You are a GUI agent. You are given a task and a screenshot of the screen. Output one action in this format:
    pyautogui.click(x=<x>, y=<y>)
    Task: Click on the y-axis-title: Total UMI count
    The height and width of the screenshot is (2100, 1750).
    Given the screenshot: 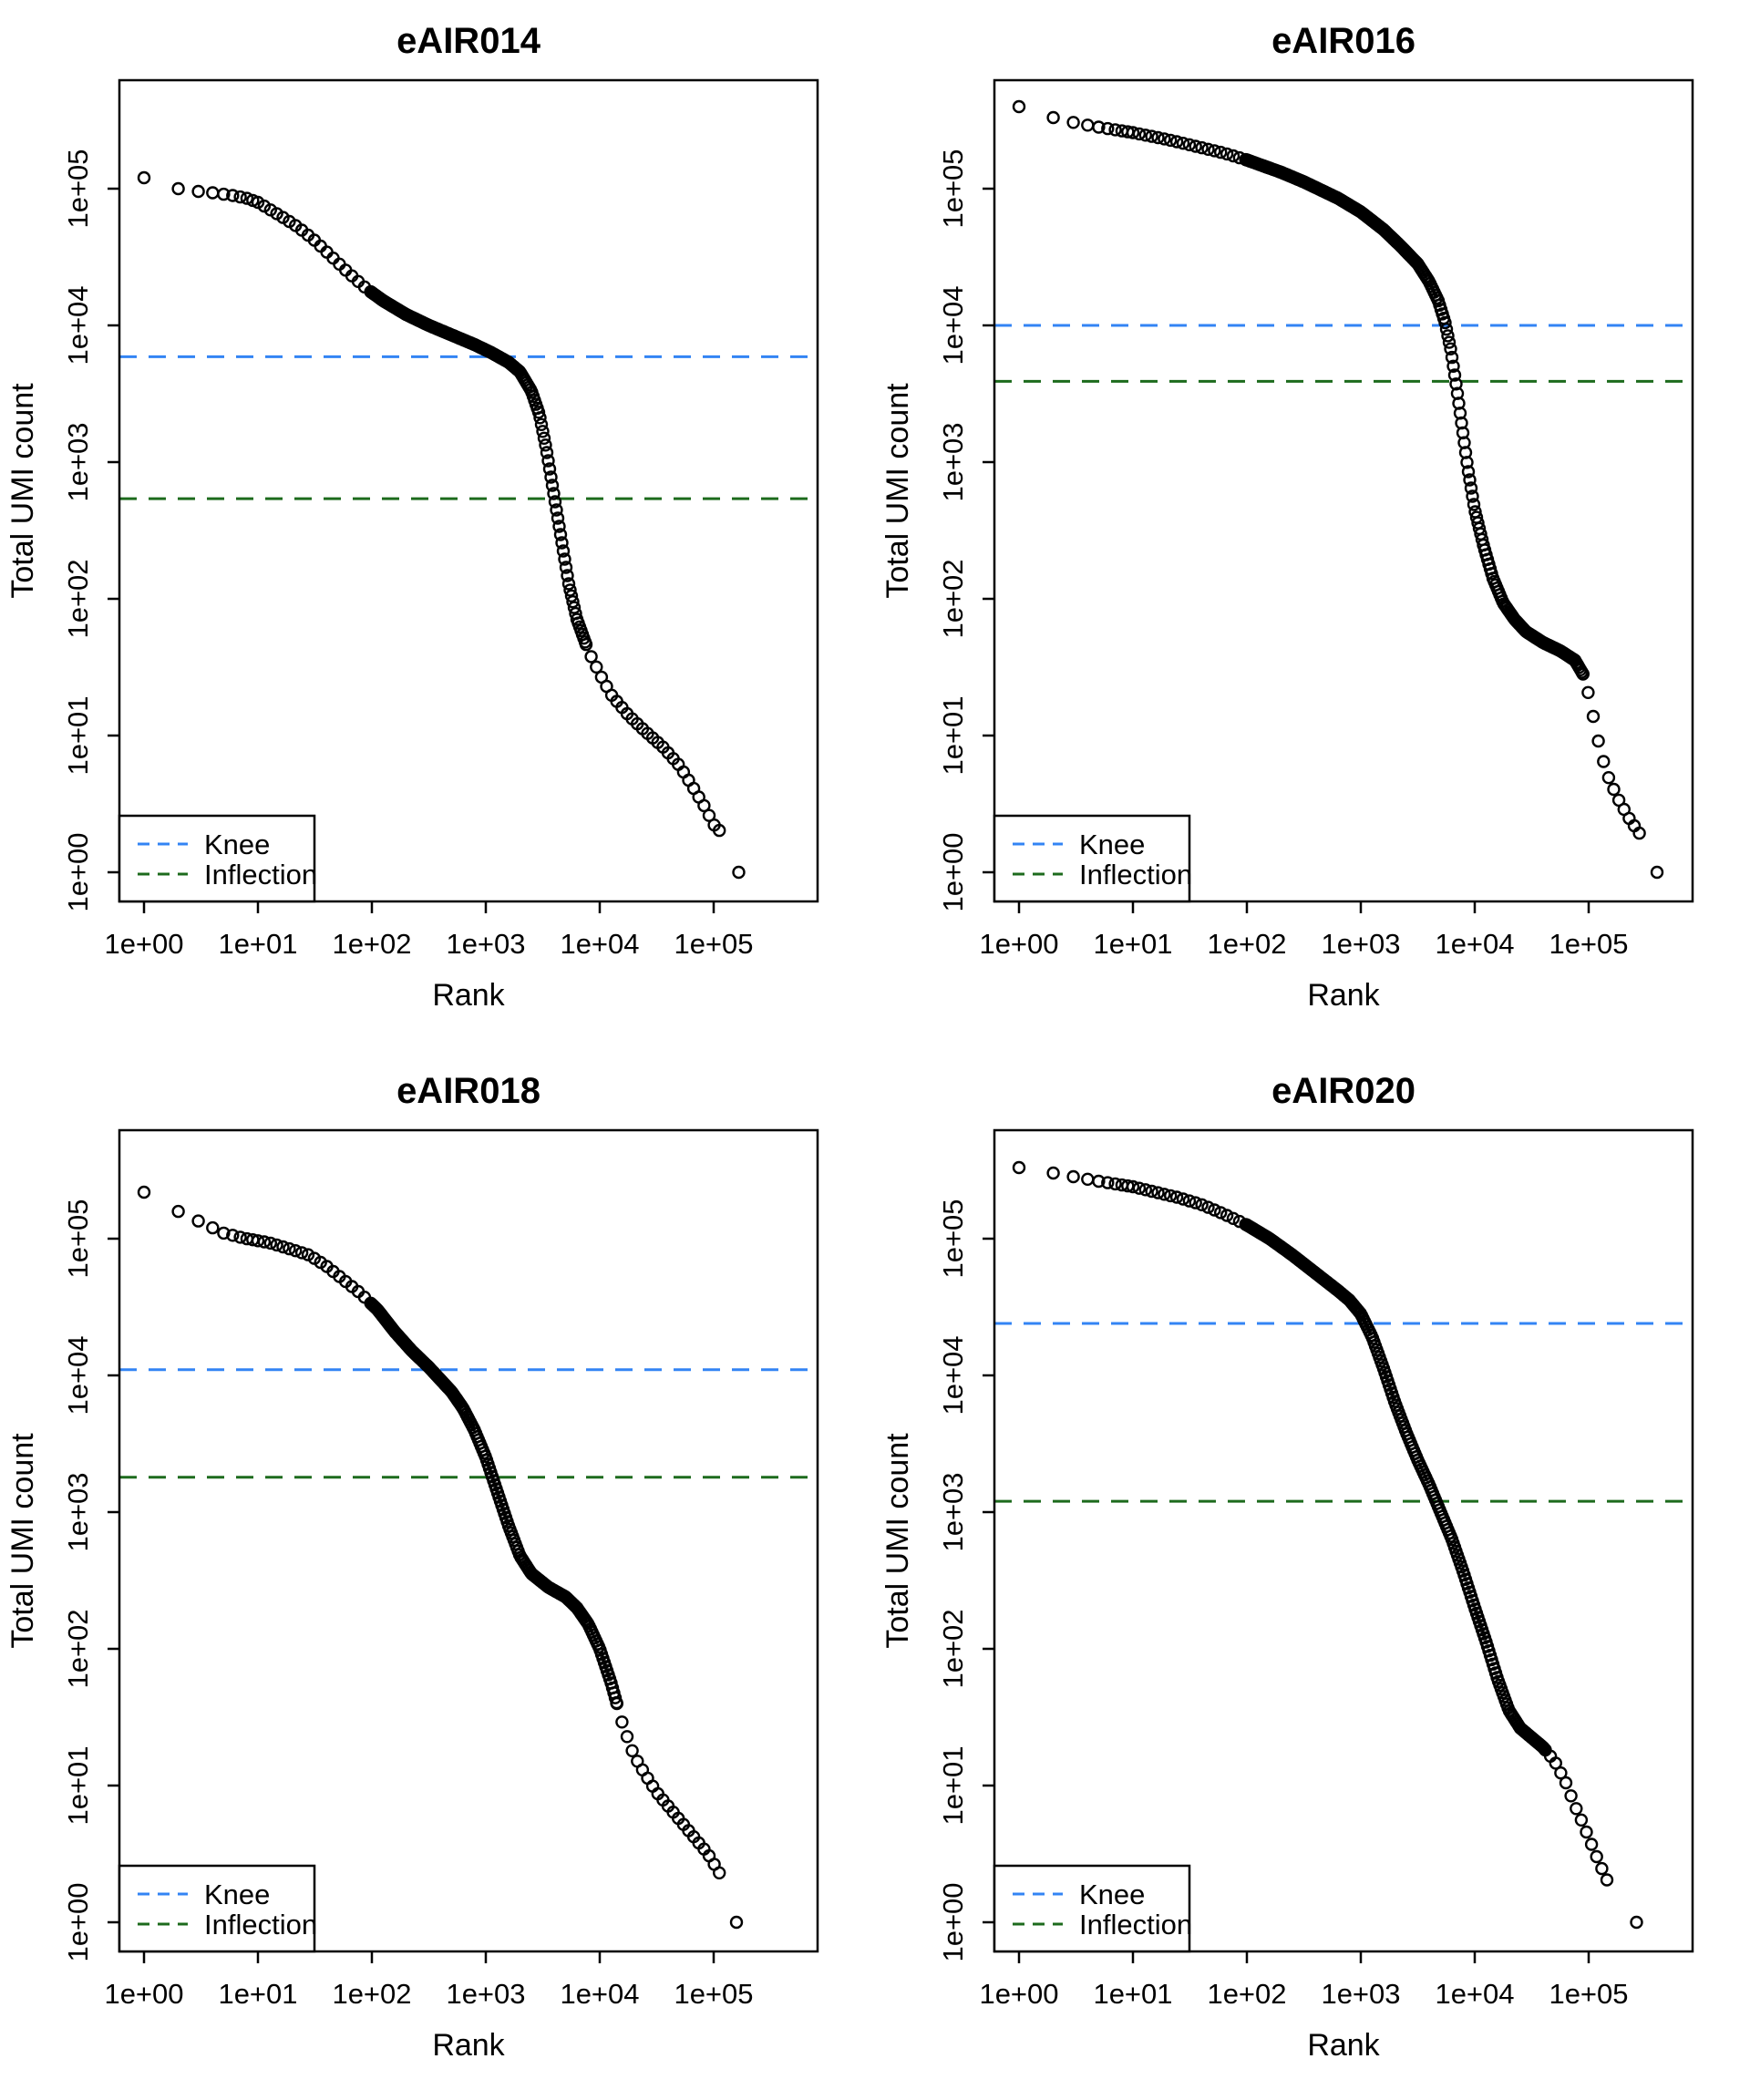 What is the action you would take?
    pyautogui.click(x=23, y=1541)
    